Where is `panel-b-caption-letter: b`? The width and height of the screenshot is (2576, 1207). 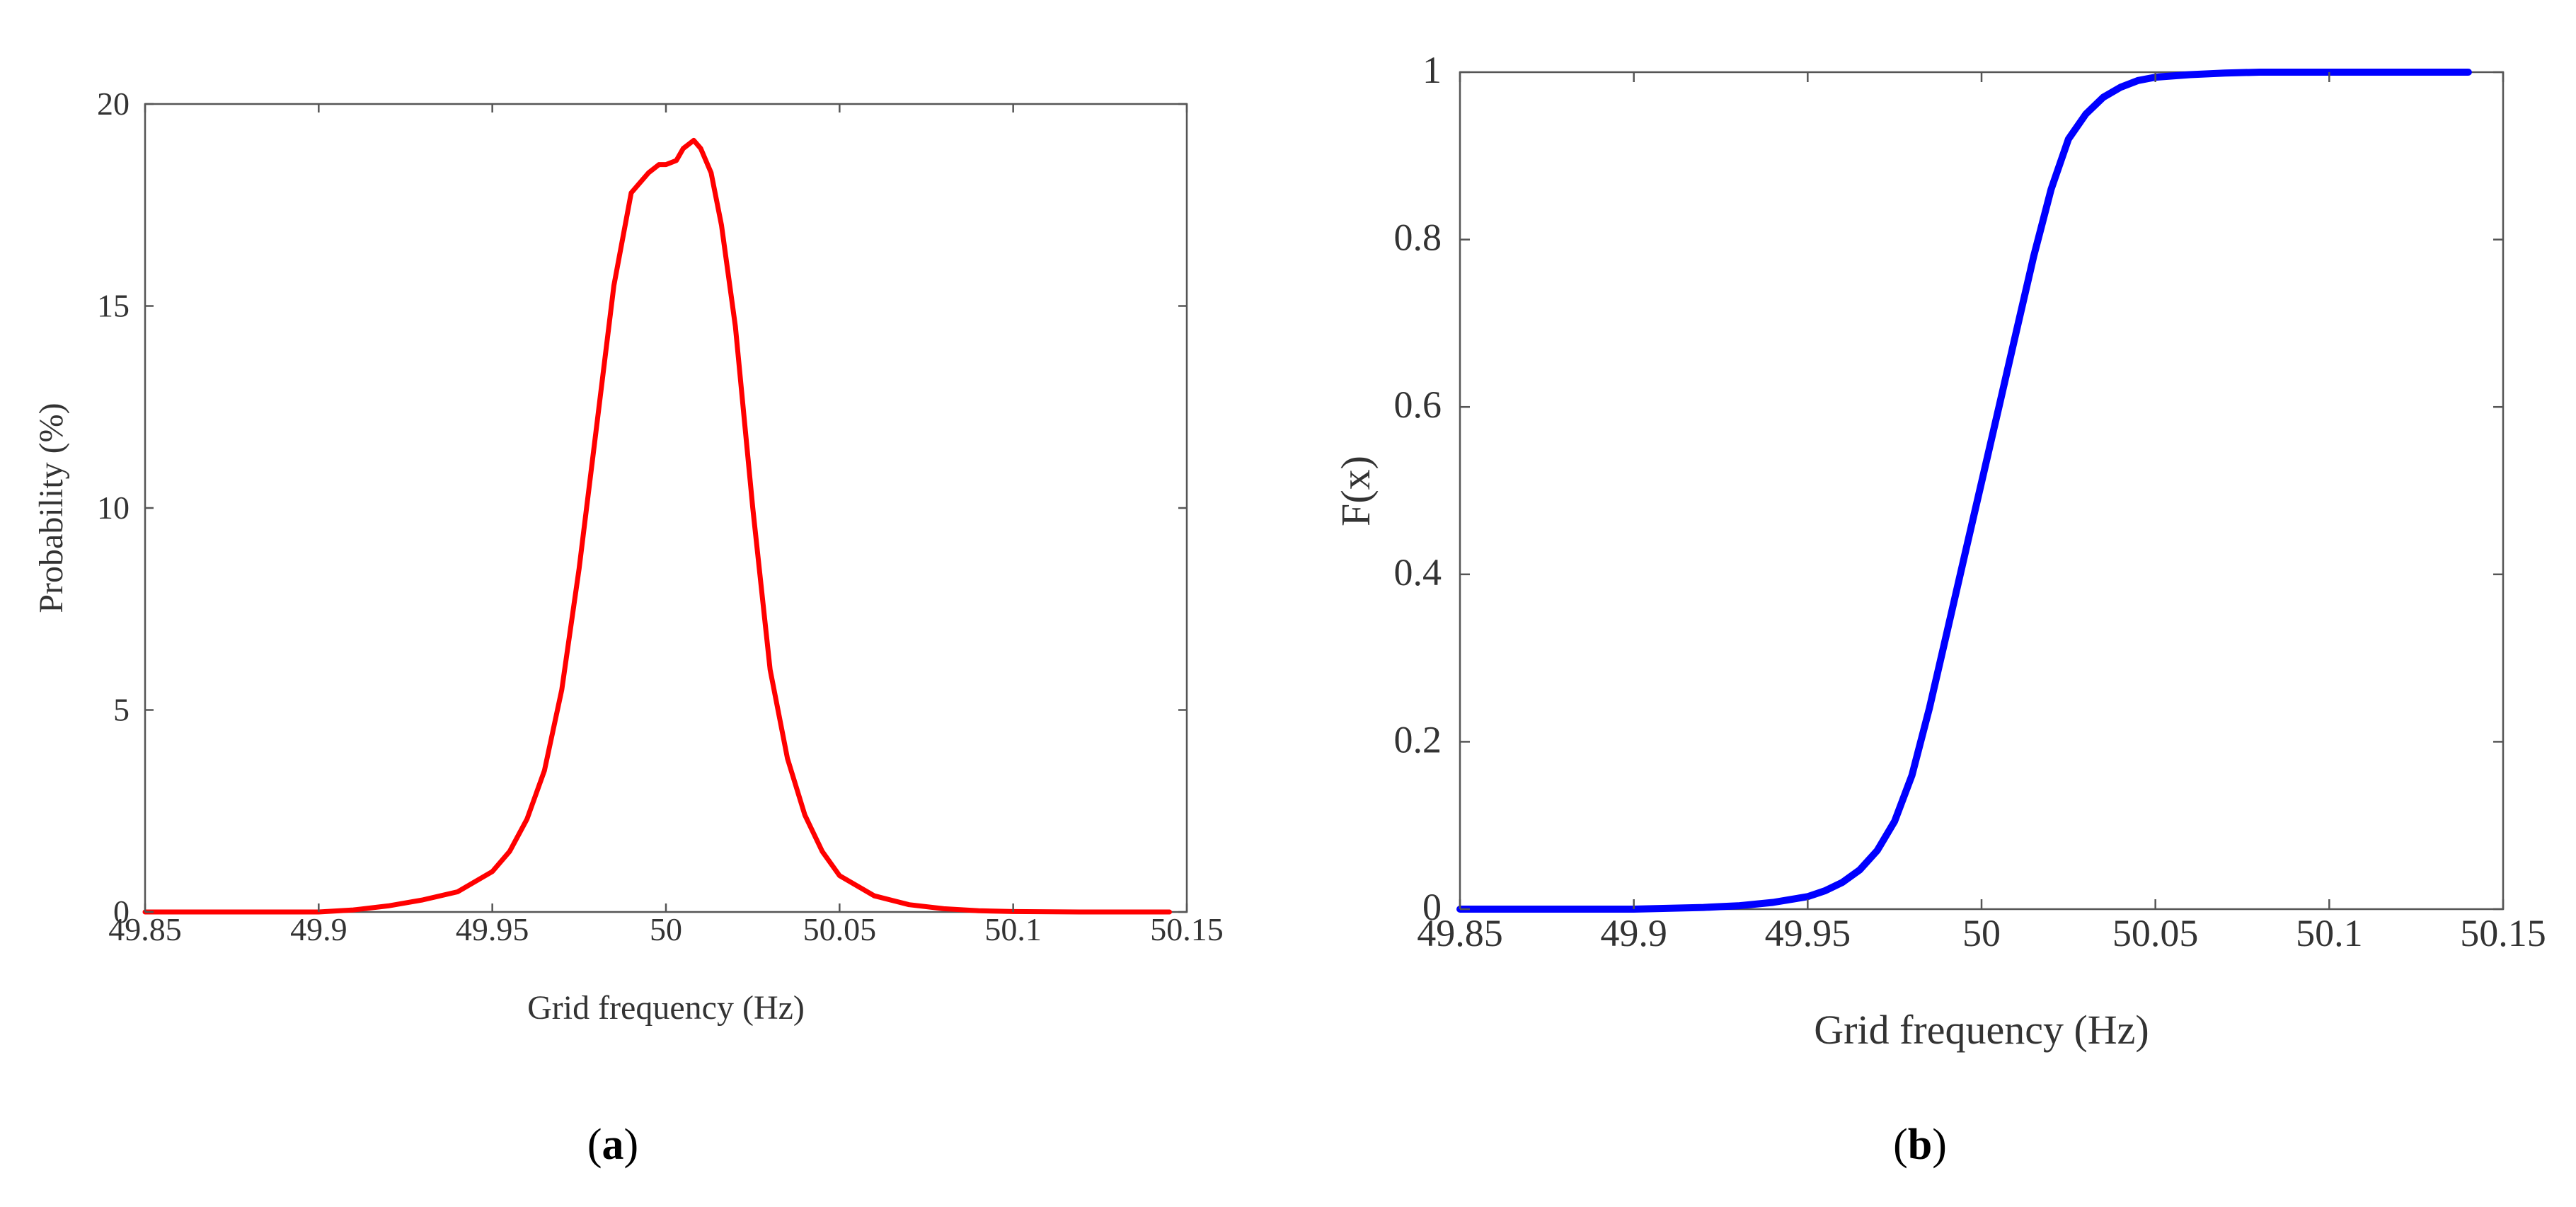 panel-b-caption-letter: b is located at coordinates (1920, 1145).